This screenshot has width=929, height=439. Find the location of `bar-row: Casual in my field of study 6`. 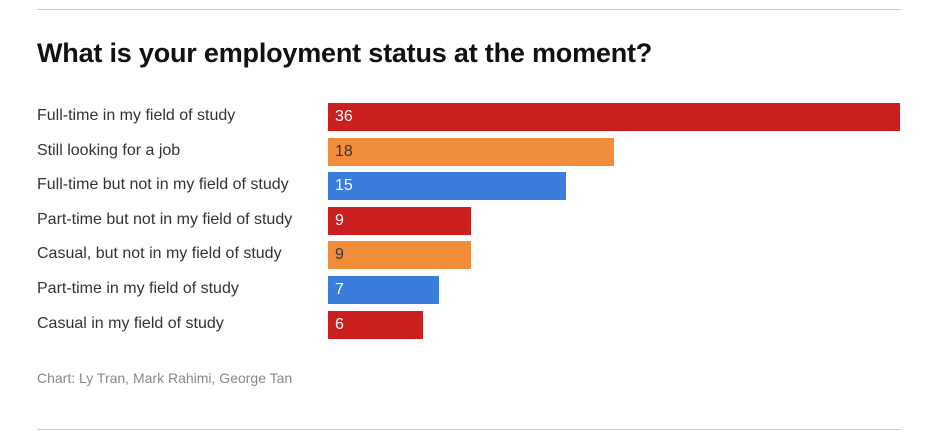

bar-row: Casual in my field of study 6 is located at coordinates (464, 324).